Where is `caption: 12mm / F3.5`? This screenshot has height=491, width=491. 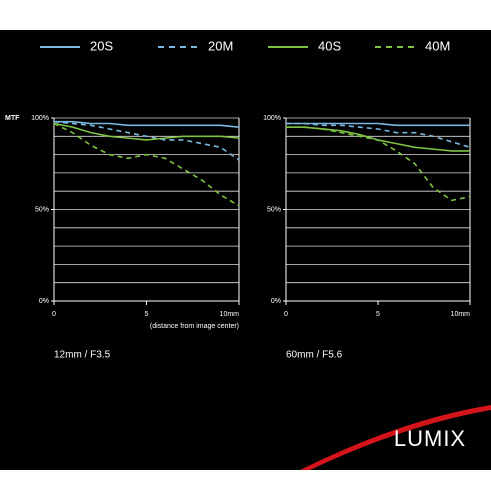 caption: 12mm / F3.5 is located at coordinates (82, 355).